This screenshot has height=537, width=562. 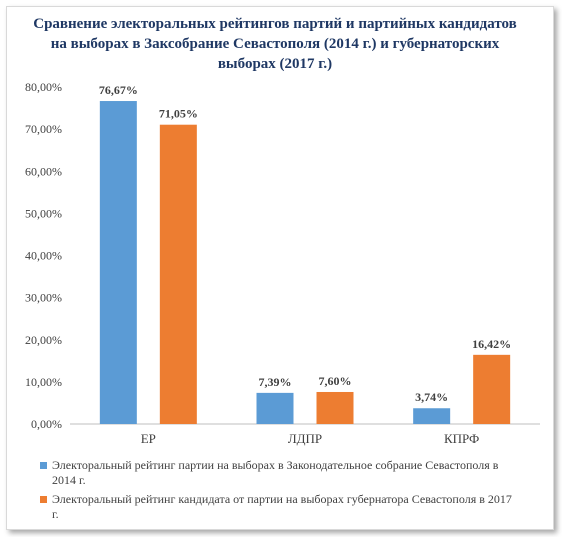 What do you see at coordinates (178, 114) in the screenshot?
I see `data-label: 71,05%` at bounding box center [178, 114].